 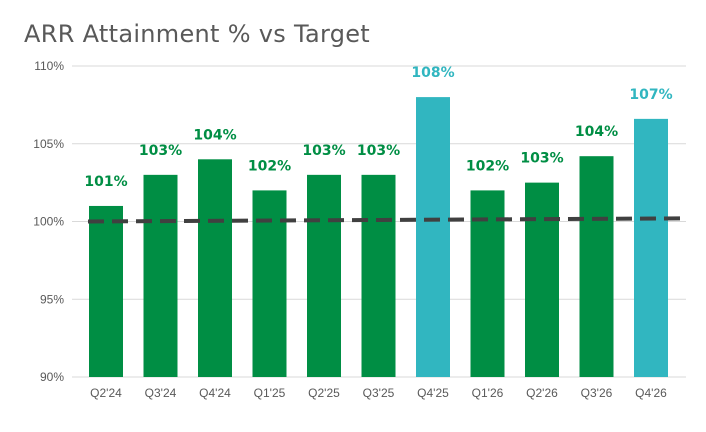 What do you see at coordinates (106, 393) in the screenshot?
I see `x-tick-label: Q2'24` at bounding box center [106, 393].